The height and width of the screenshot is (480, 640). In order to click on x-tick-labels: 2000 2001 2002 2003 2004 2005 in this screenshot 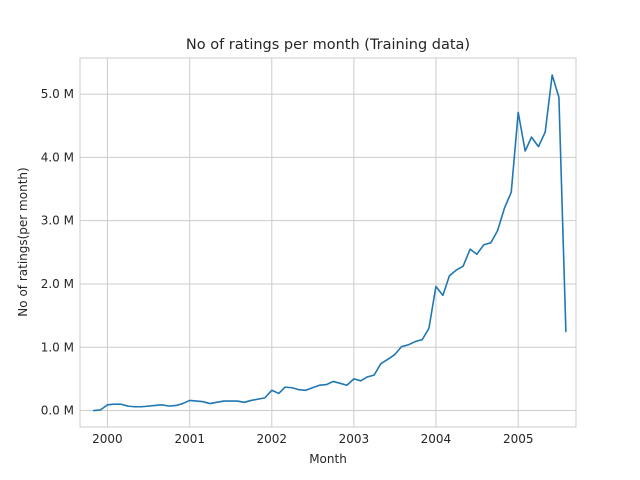, I will do `click(312, 439)`.